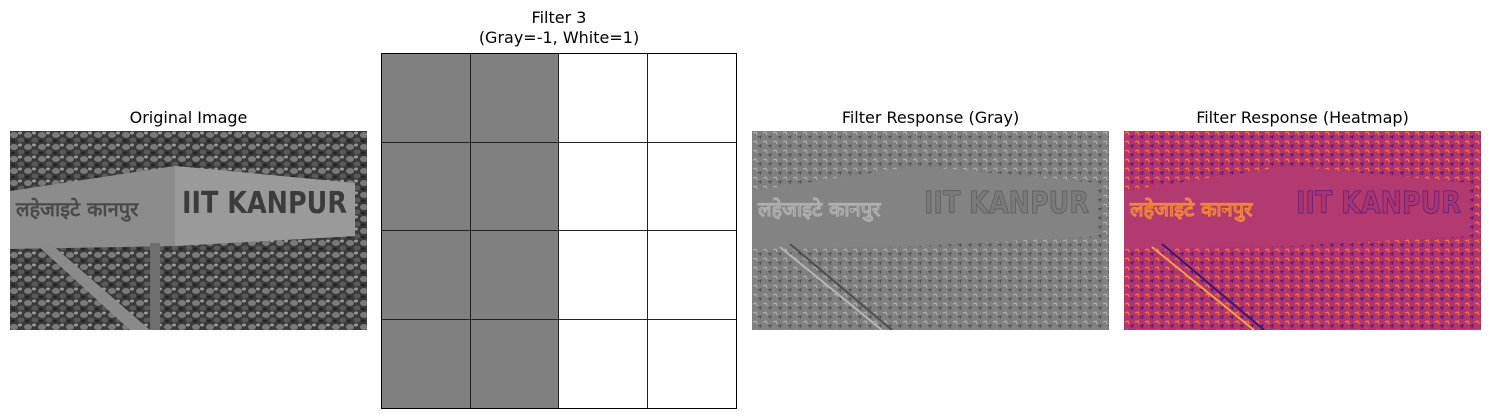 The width and height of the screenshot is (1489, 419). I want to click on heatmap-response-image: लहेजाइटे कानपुर IIT KANPUR, so click(1302, 230).